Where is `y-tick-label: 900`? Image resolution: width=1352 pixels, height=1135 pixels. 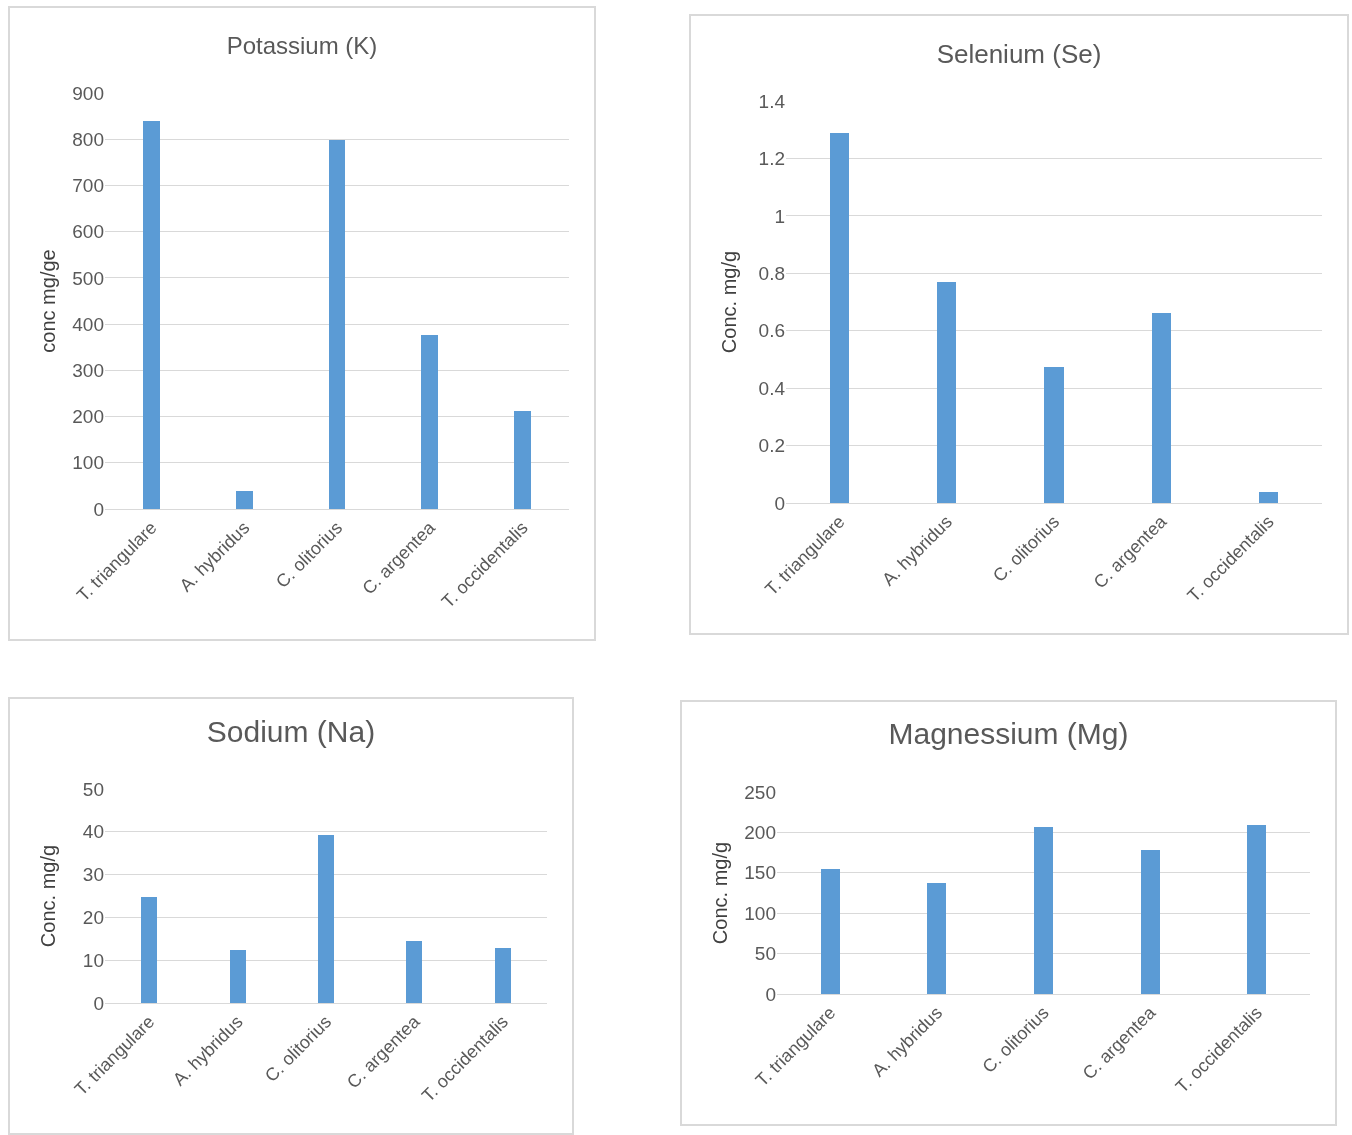
y-tick-label: 900 is located at coordinates (88, 93).